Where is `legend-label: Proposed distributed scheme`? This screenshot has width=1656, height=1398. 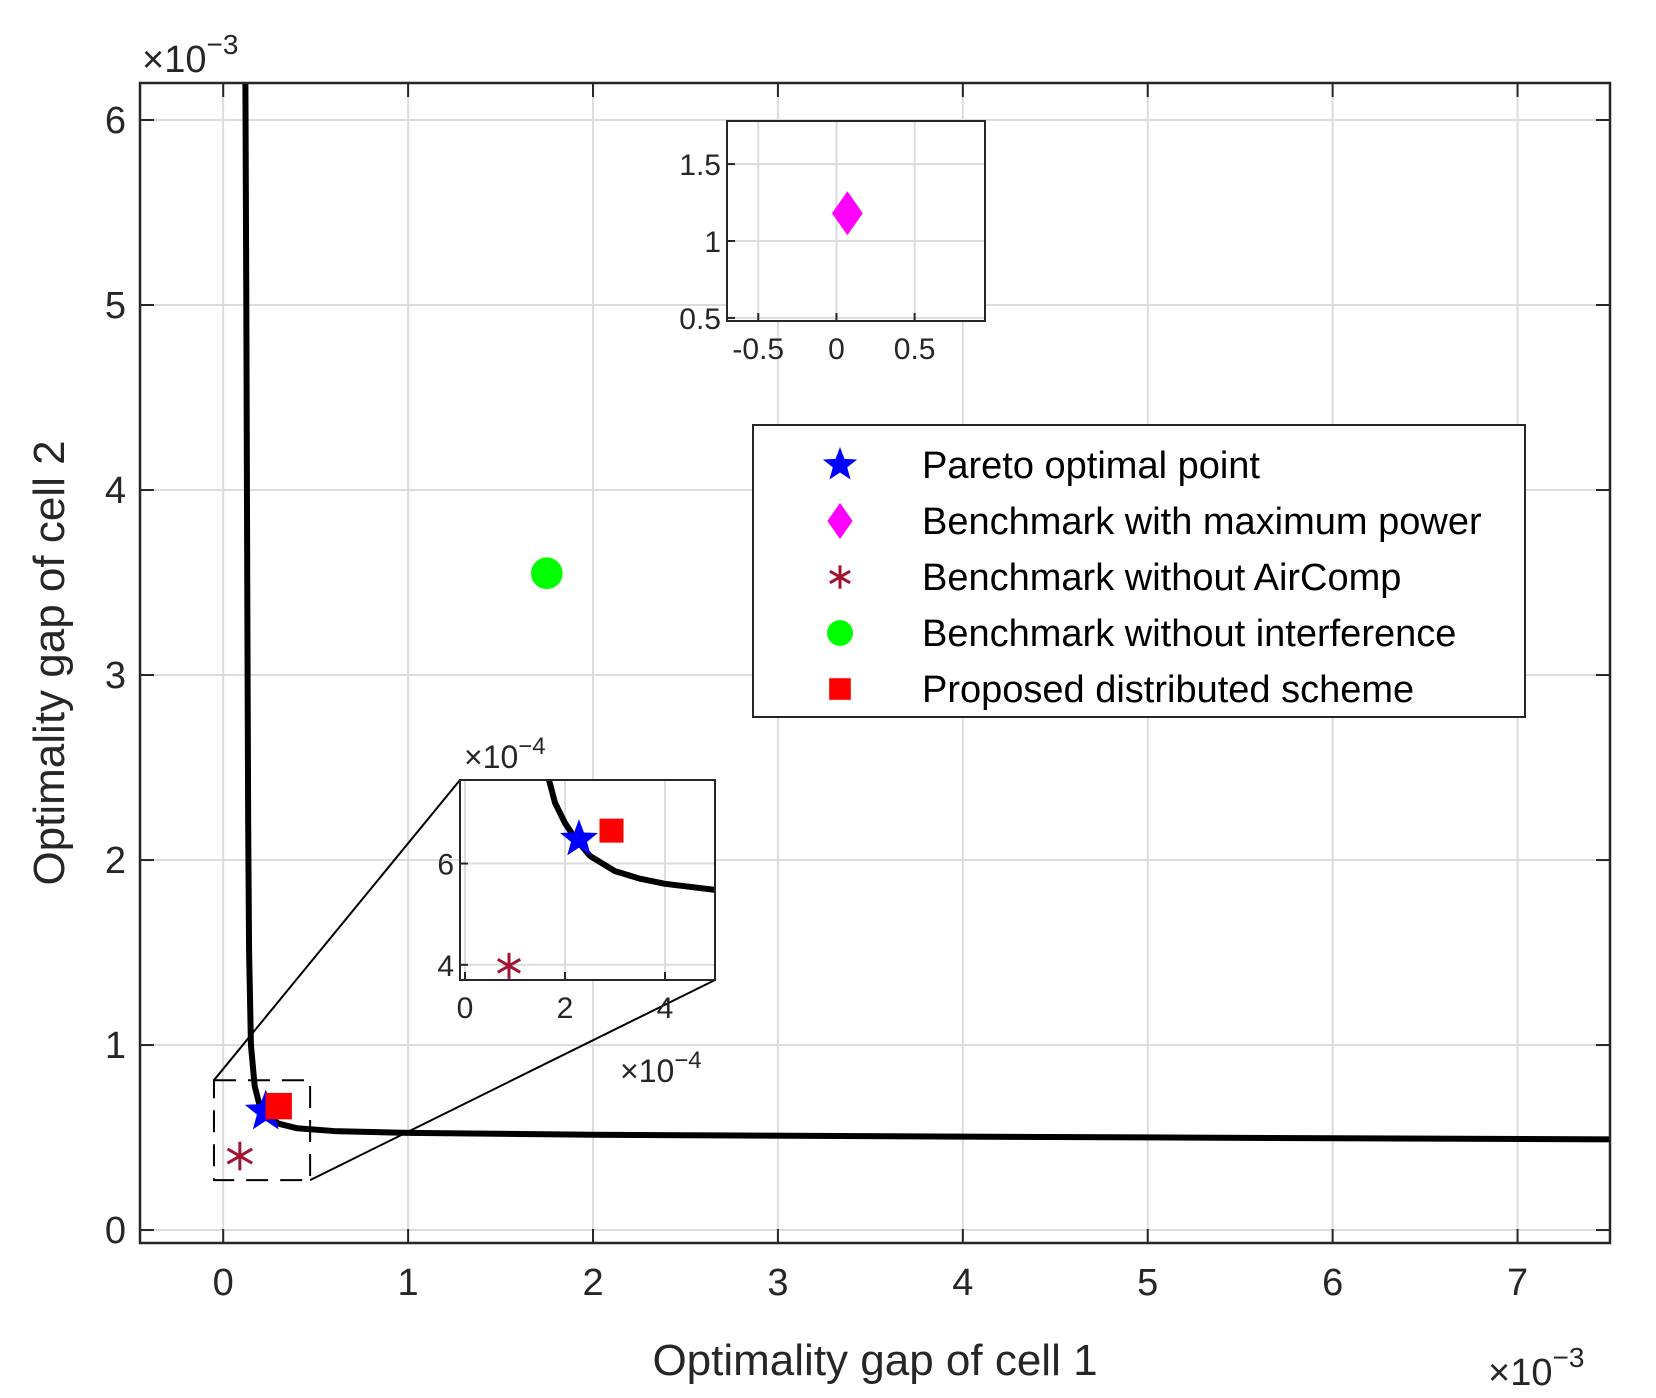
legend-label: Proposed distributed scheme is located at coordinates (1168, 690).